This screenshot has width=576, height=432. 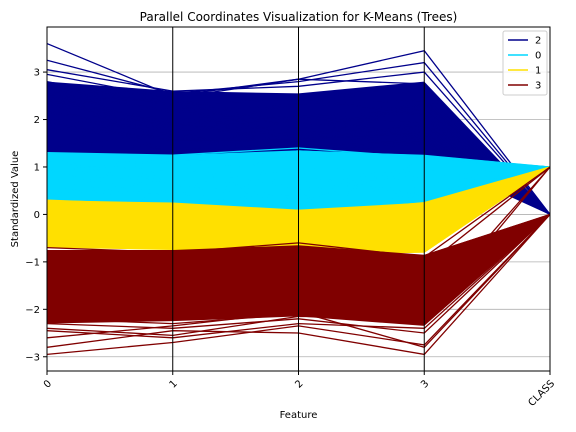 What do you see at coordinates (538, 71) in the screenshot?
I see `legend-label: 1` at bounding box center [538, 71].